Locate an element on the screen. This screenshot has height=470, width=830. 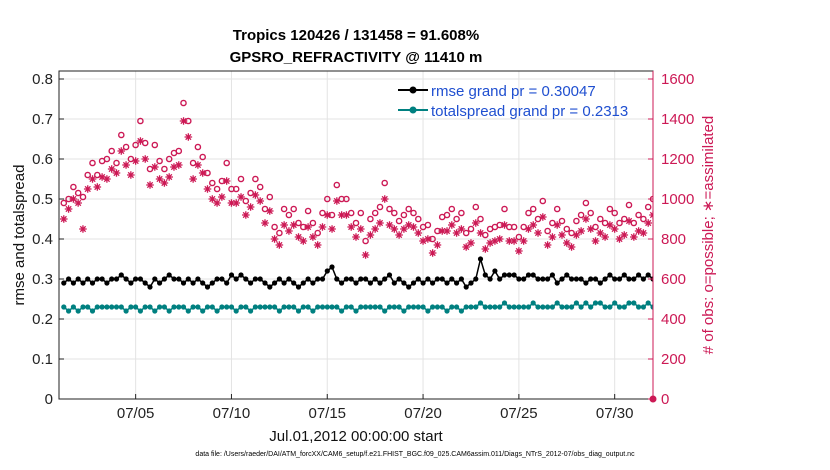
legend-label-rmse: rmse grand pr = 0.30047 is located at coordinates (513, 91).